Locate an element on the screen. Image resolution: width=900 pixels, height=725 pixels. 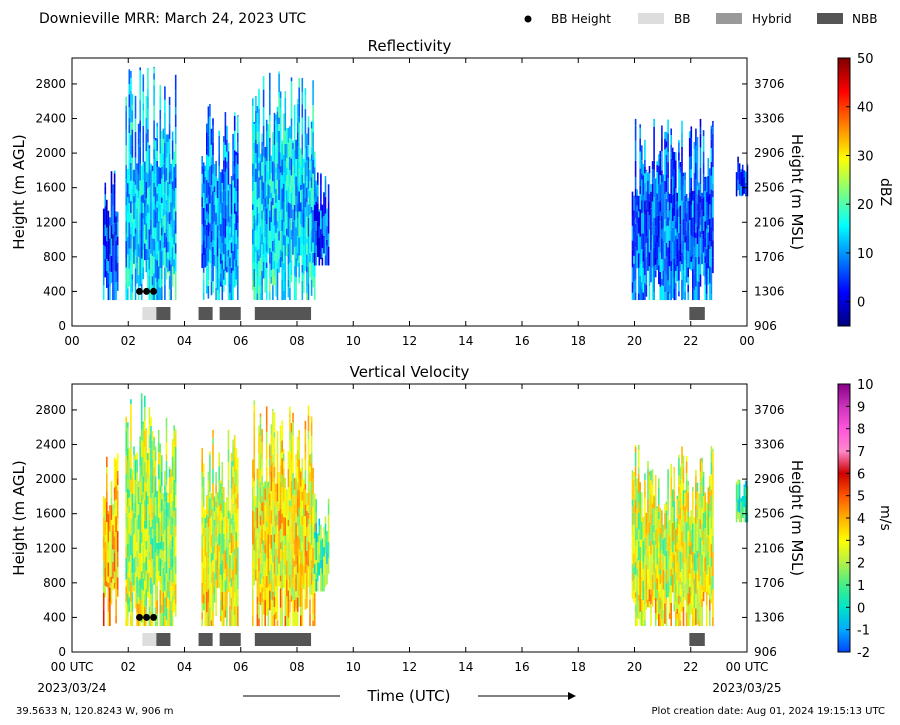
y-tick-label-right: 3306 is located at coordinates (769, 119).